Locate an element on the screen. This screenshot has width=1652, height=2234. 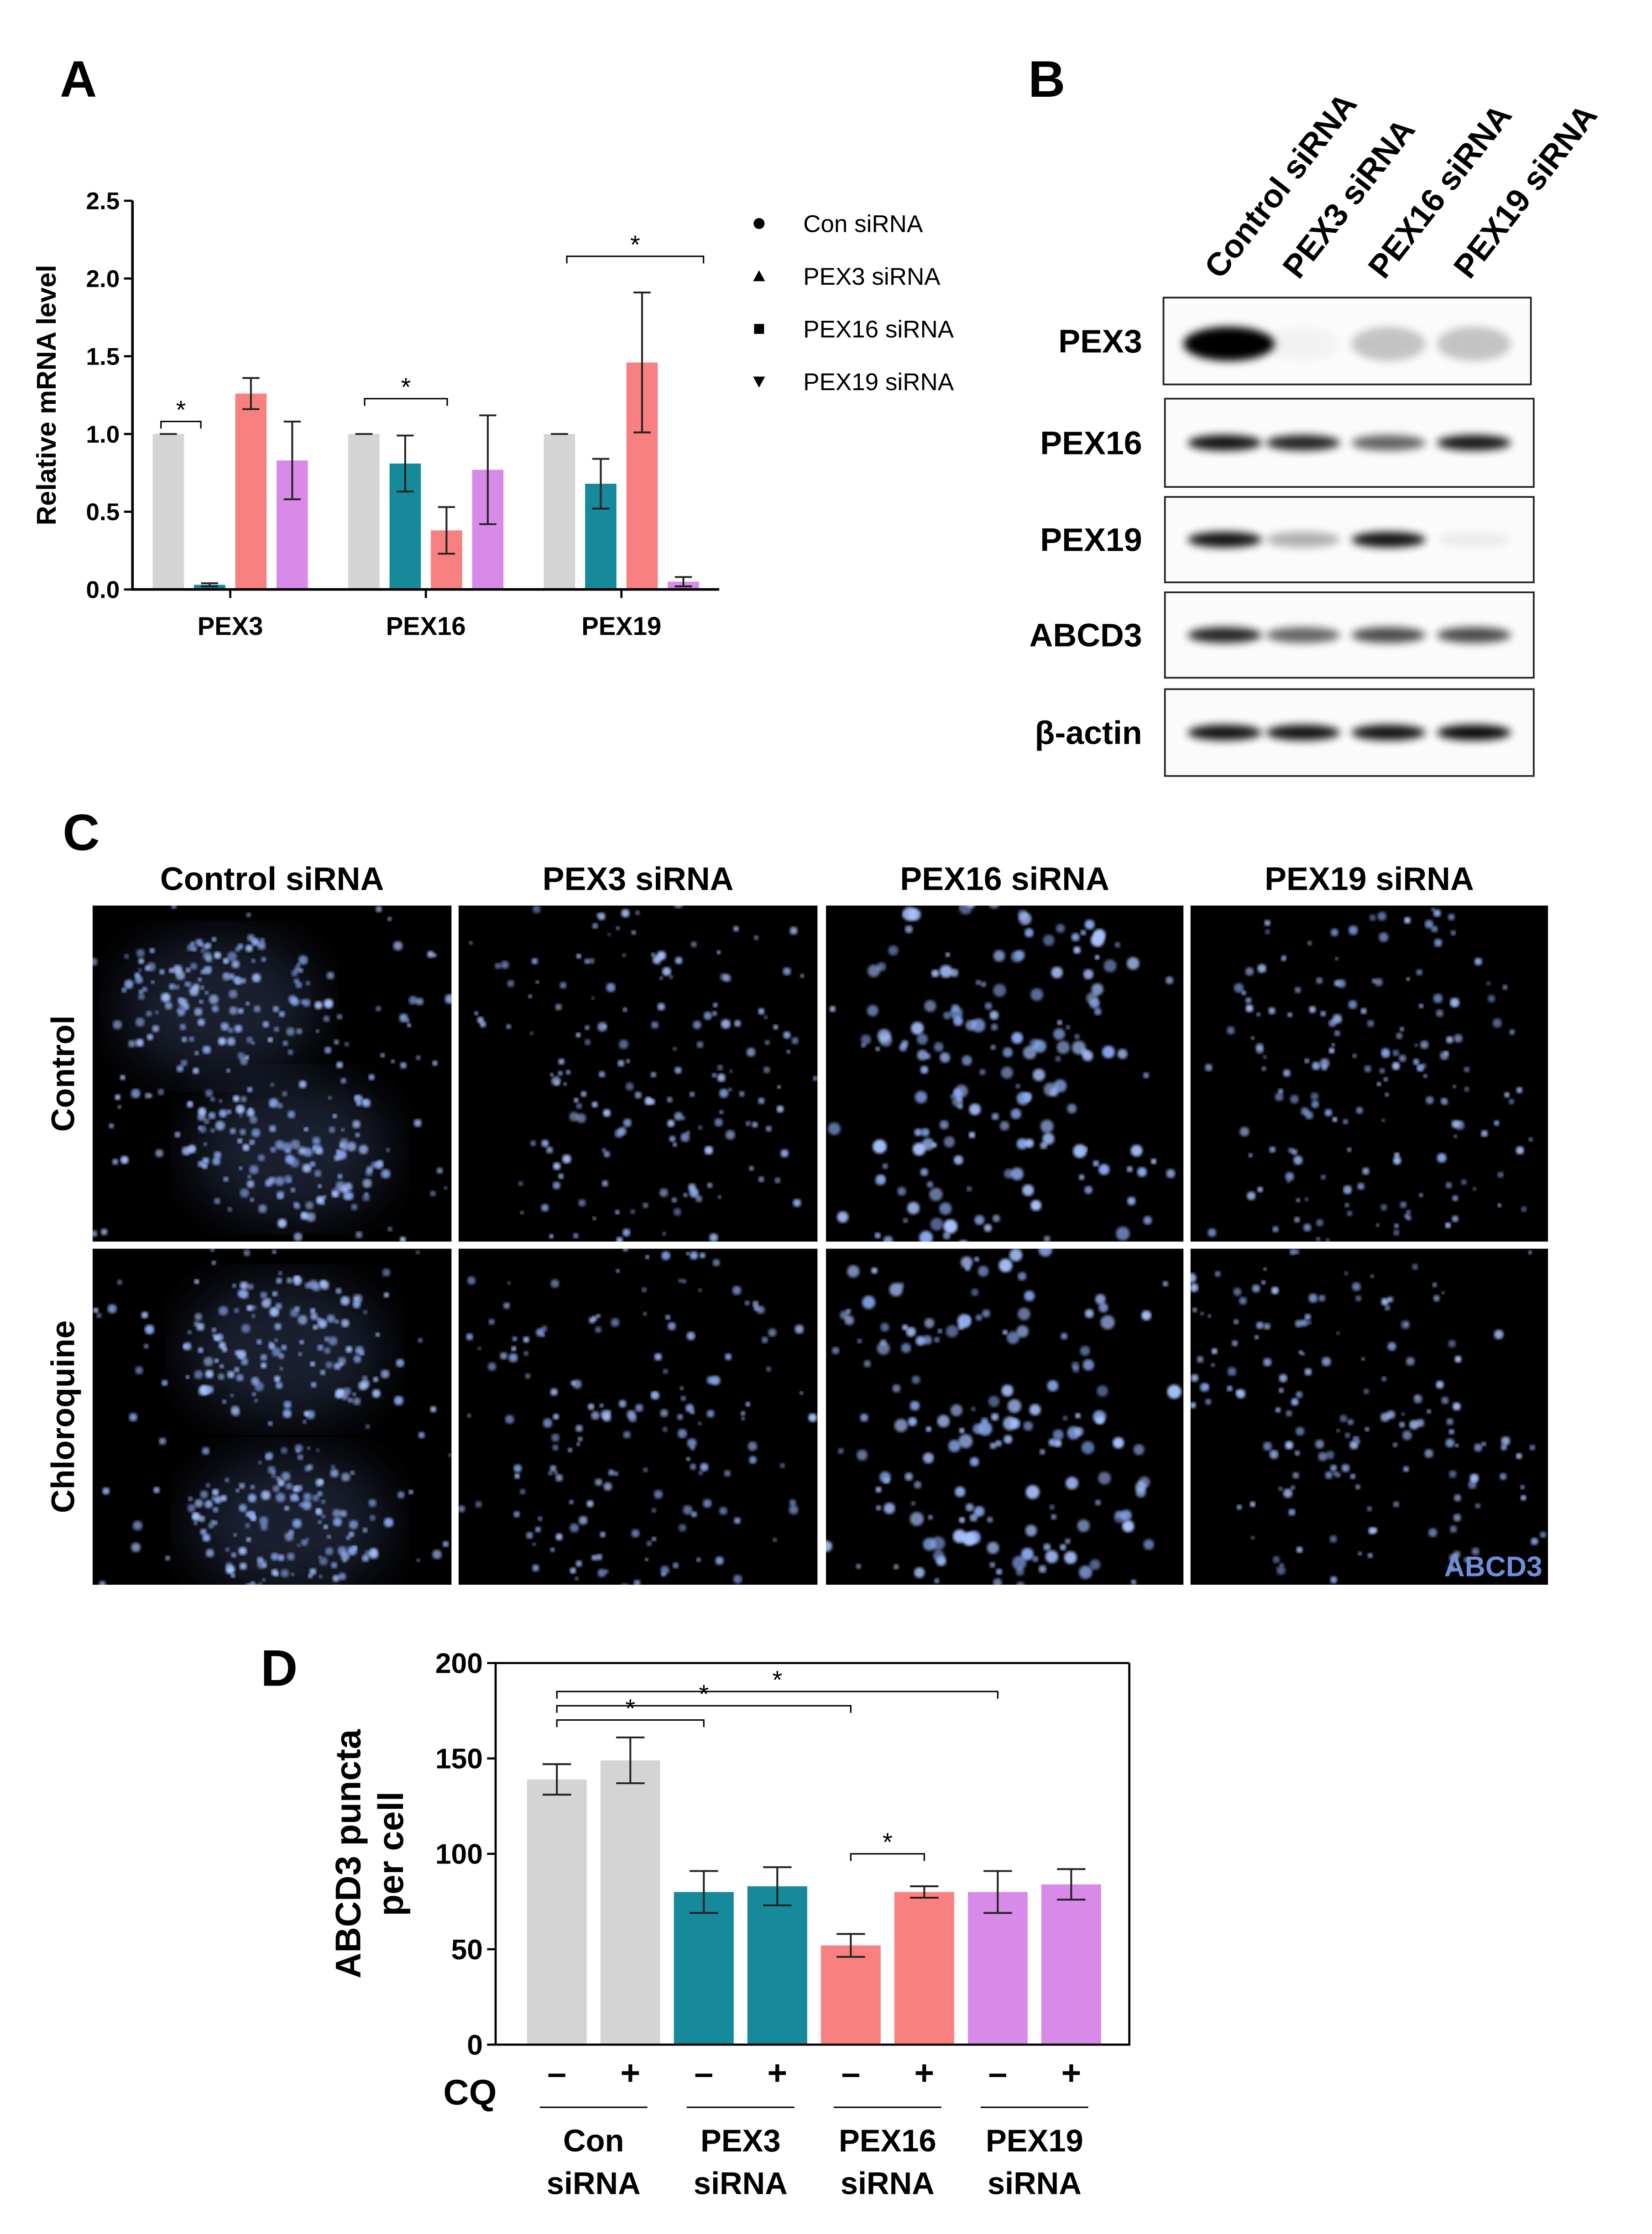
y-axis-title: per cell is located at coordinates (391, 1853).